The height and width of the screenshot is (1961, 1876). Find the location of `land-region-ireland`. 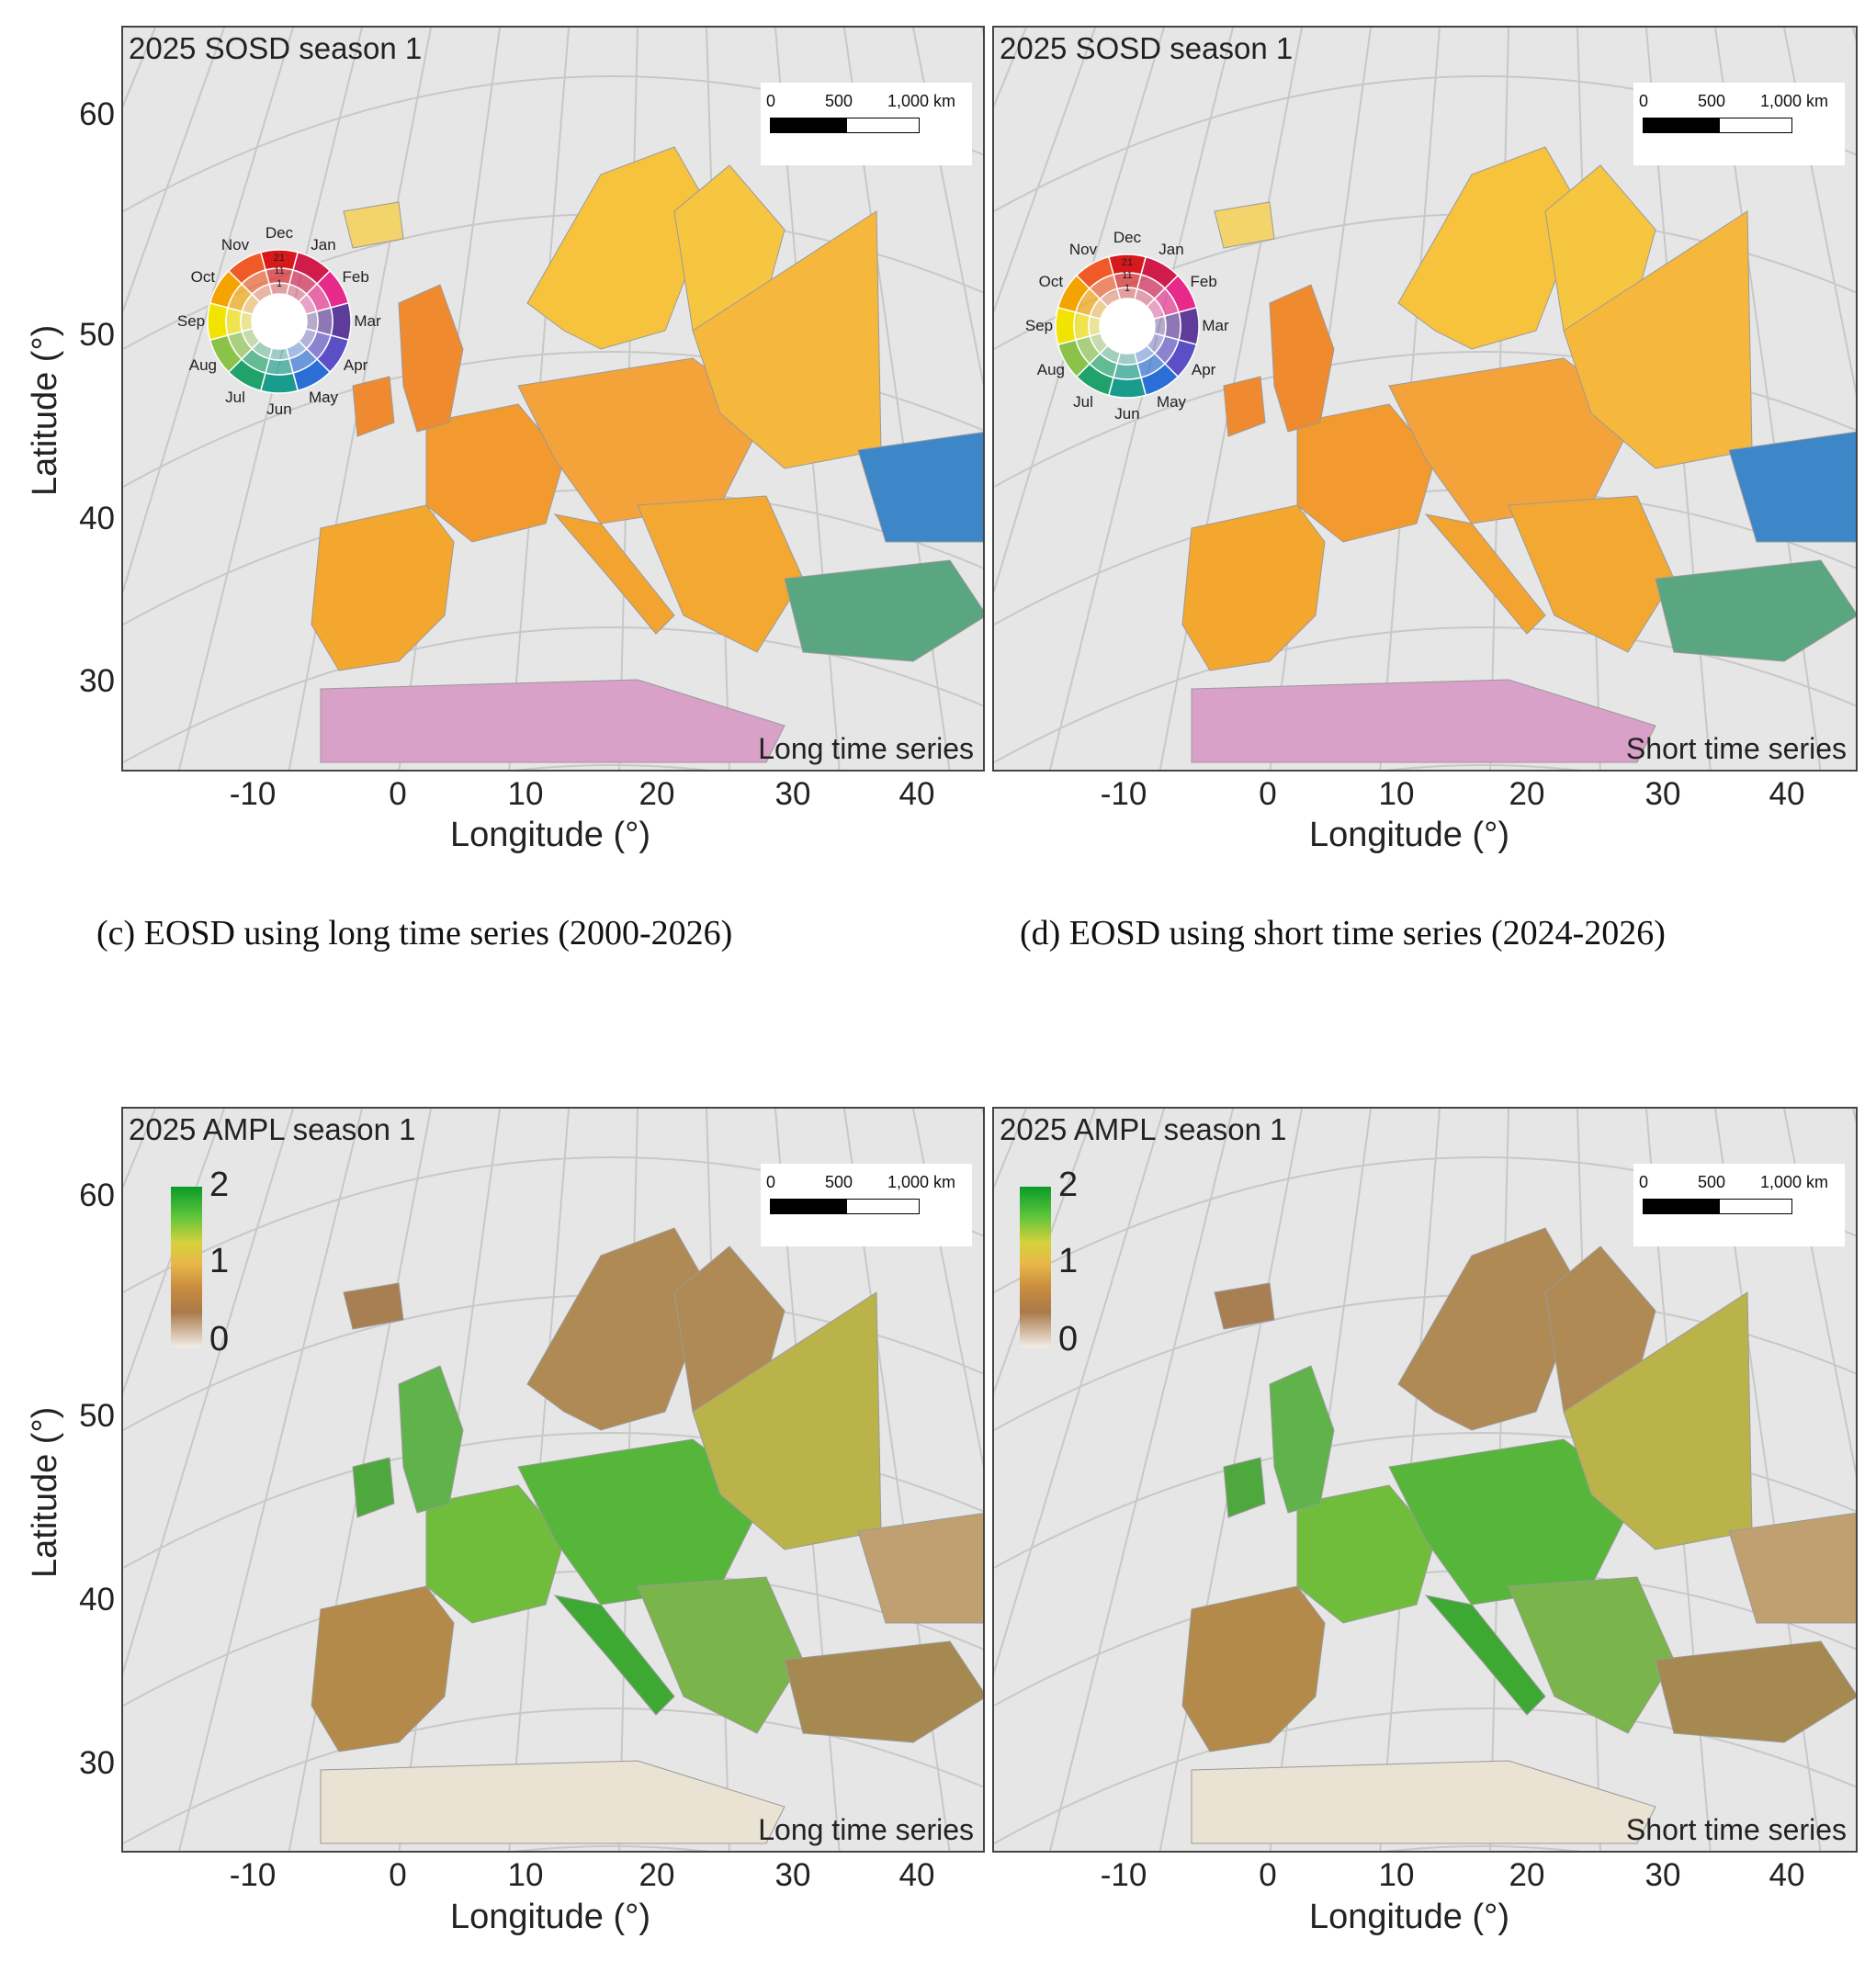

land-region-ireland is located at coordinates (373, 406).